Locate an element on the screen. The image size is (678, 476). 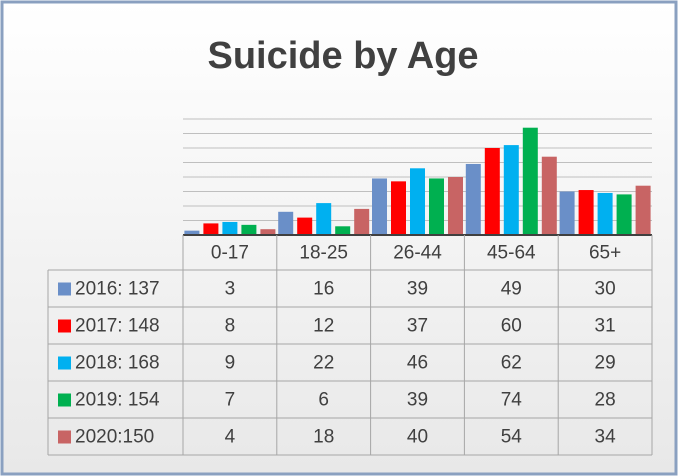
table-value: 49 is located at coordinates (511, 289).